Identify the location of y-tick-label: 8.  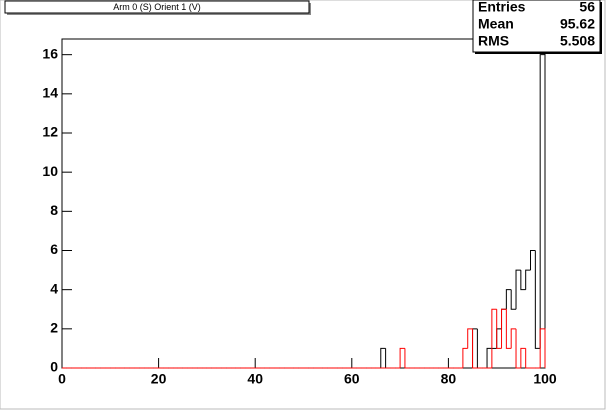
(54, 210).